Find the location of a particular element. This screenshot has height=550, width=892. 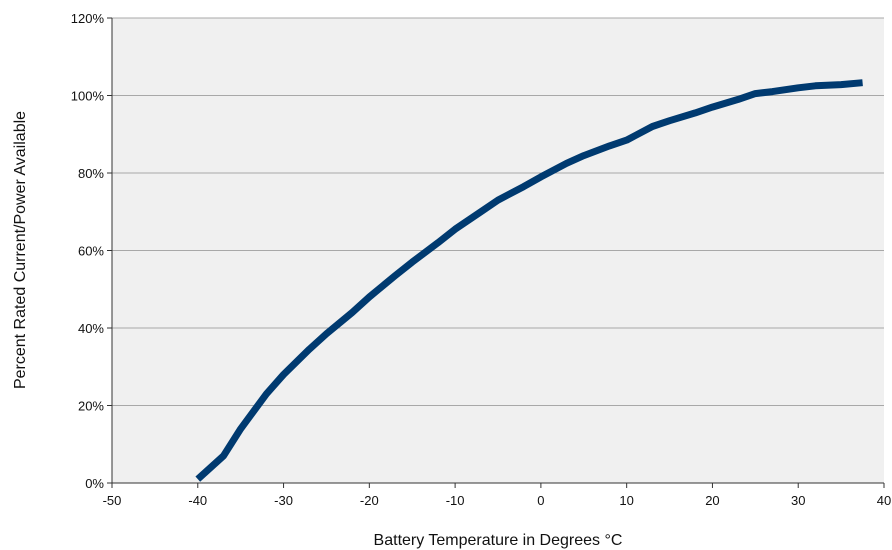

x-tick-label: 10 is located at coordinates (626, 500).